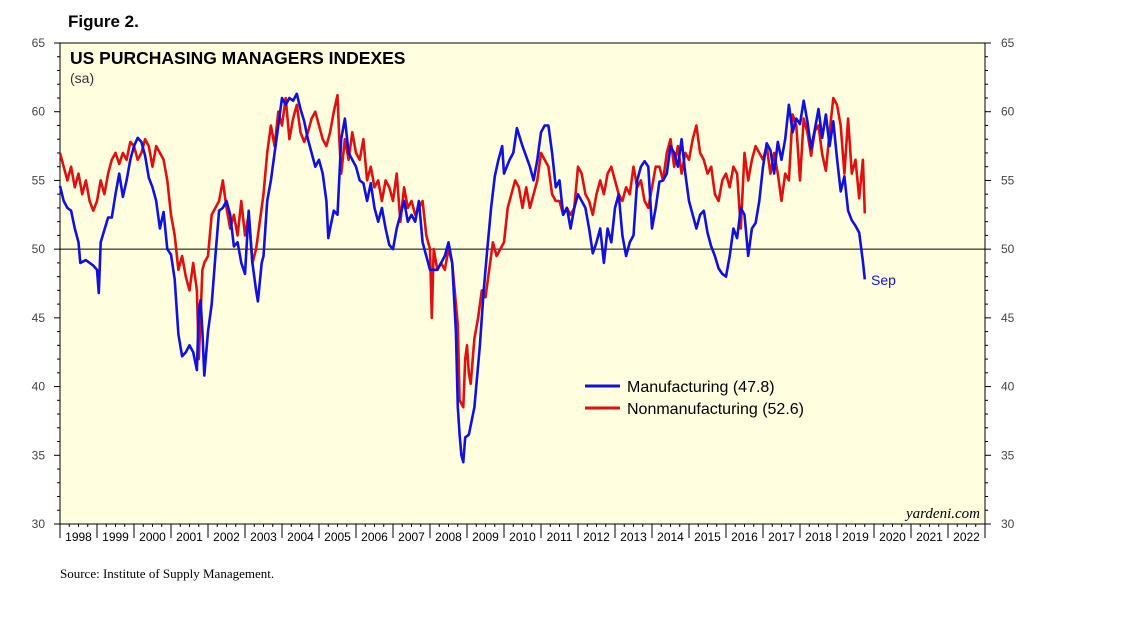 The width and height of the screenshot is (1138, 628). What do you see at coordinates (1008, 43) in the screenshot?
I see `y-tick-label-right-65: 65` at bounding box center [1008, 43].